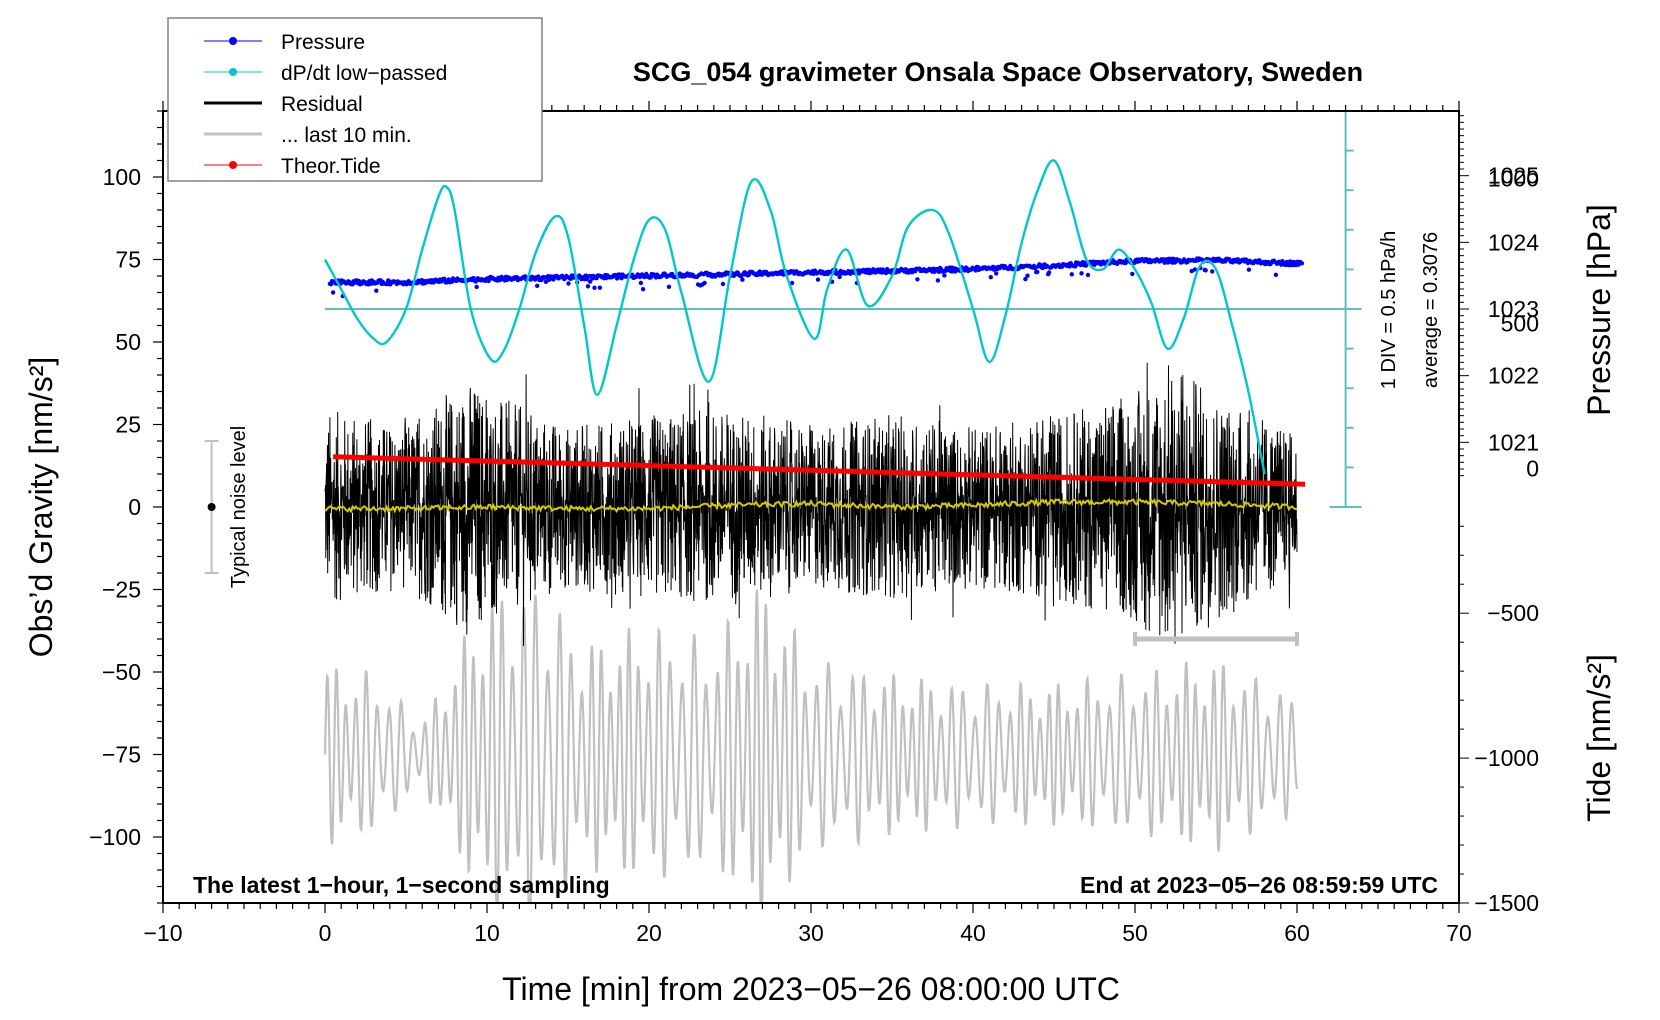 The width and height of the screenshot is (1660, 1020). Describe the element at coordinates (121, 755) in the screenshot. I see `y-tick-label: −75` at that location.